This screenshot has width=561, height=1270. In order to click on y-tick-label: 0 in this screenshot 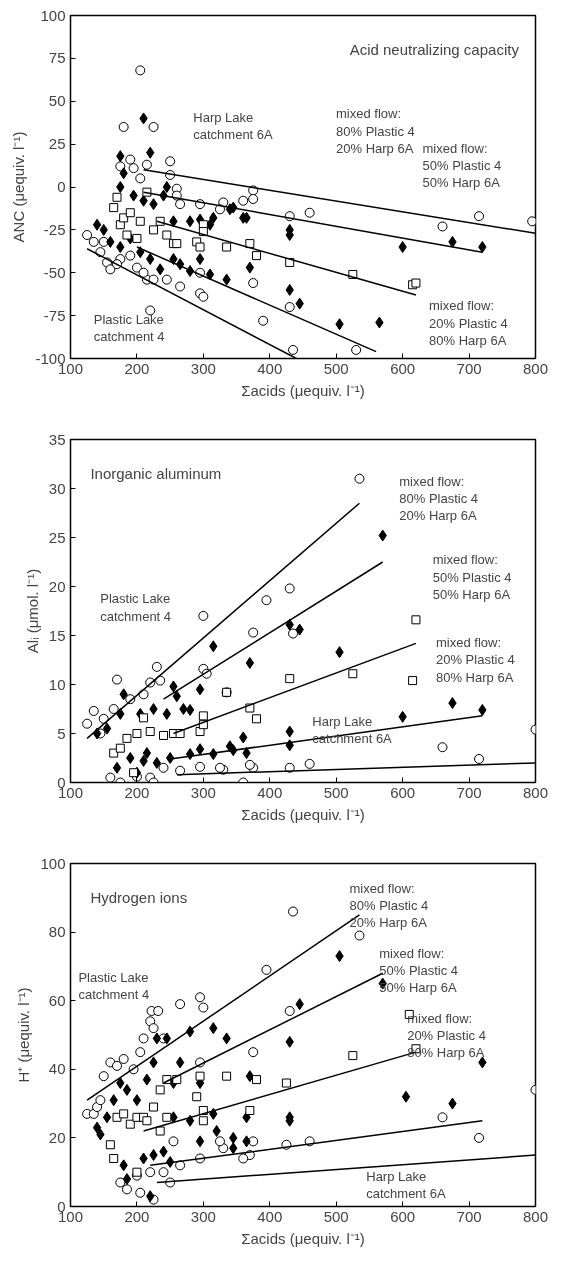, I will do `click(61, 186)`.